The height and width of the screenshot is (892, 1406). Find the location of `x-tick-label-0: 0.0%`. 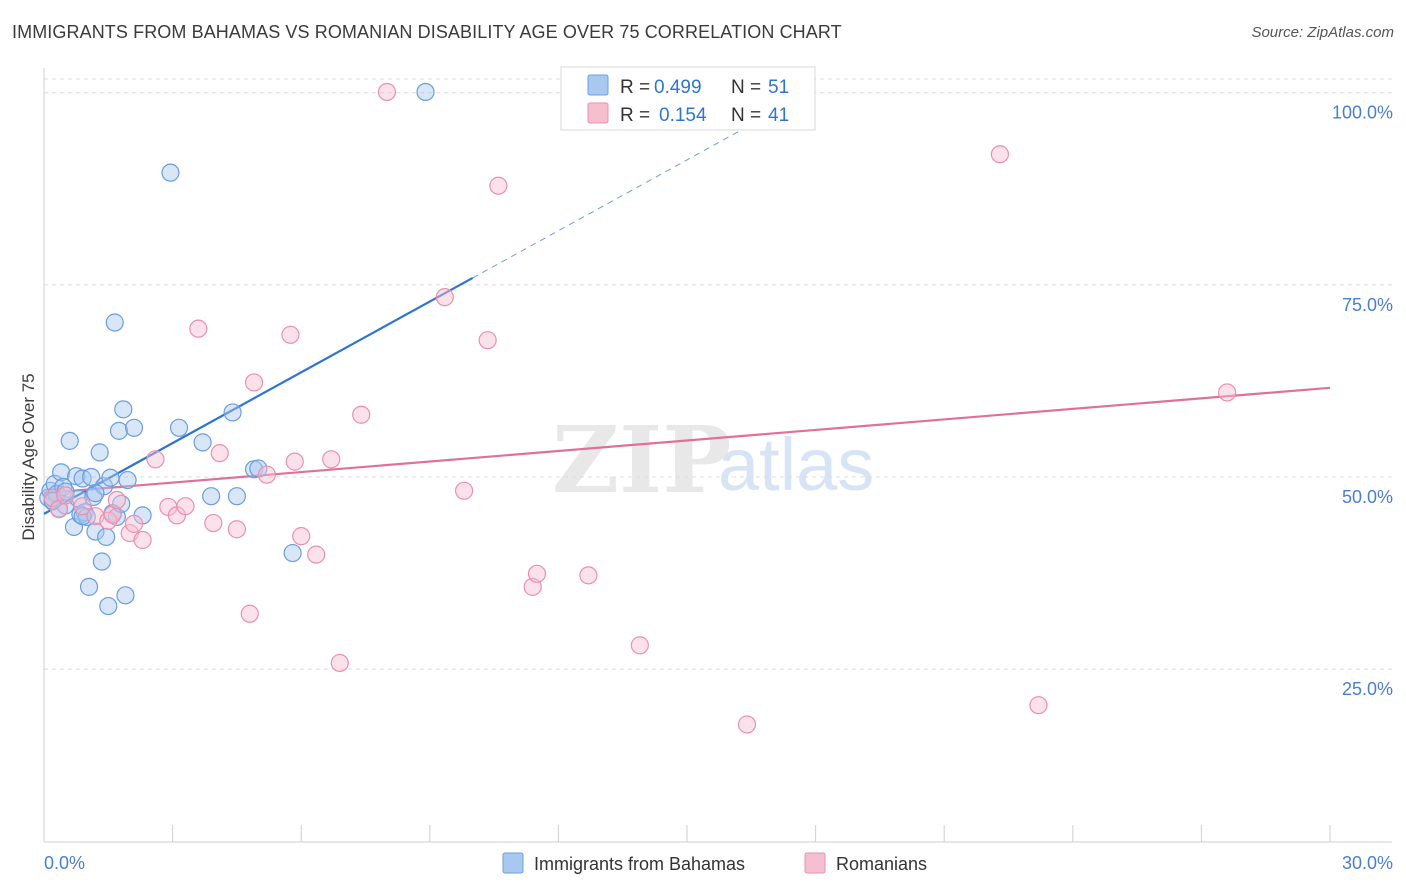

x-tick-label-0: 0.0% is located at coordinates (64, 863).